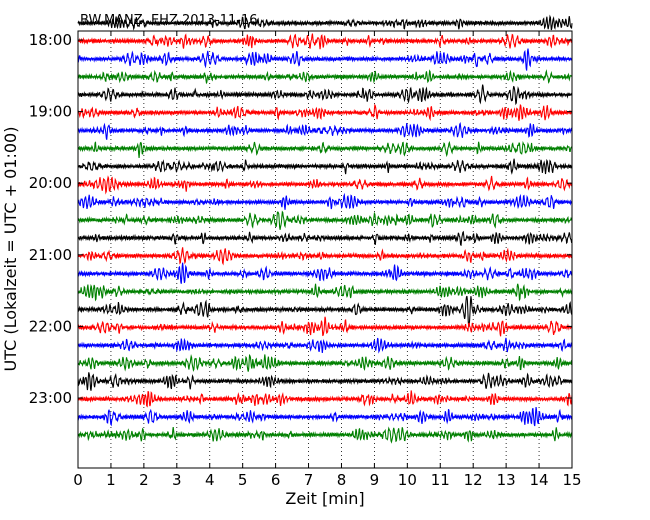 The height and width of the screenshot is (520, 650). What do you see at coordinates (324, 498) in the screenshot?
I see `x-axis-label: Zeit [min]` at bounding box center [324, 498].